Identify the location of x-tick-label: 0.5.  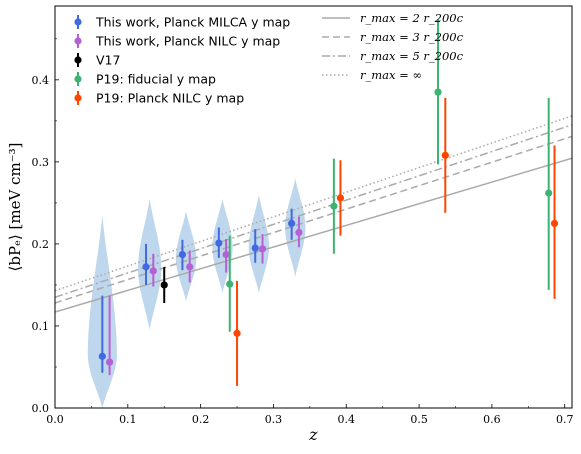
(419, 419).